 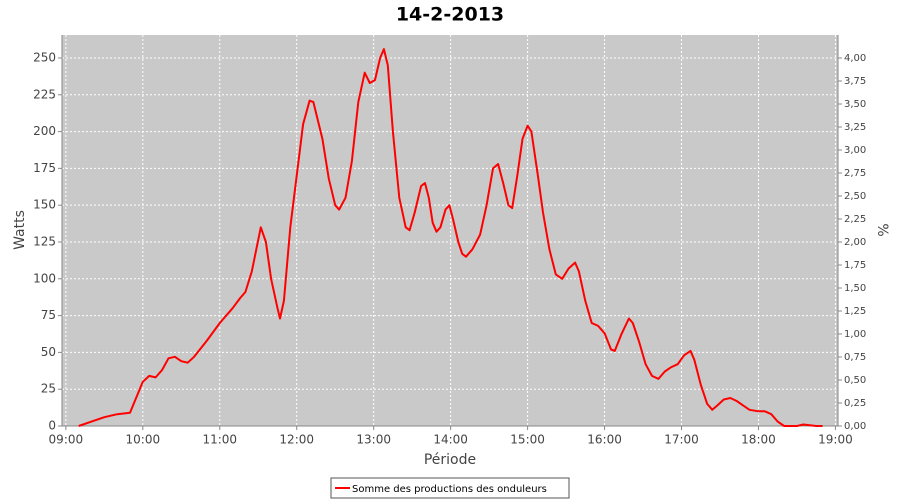 I want to click on y-tick-label: 75, so click(x=48, y=315).